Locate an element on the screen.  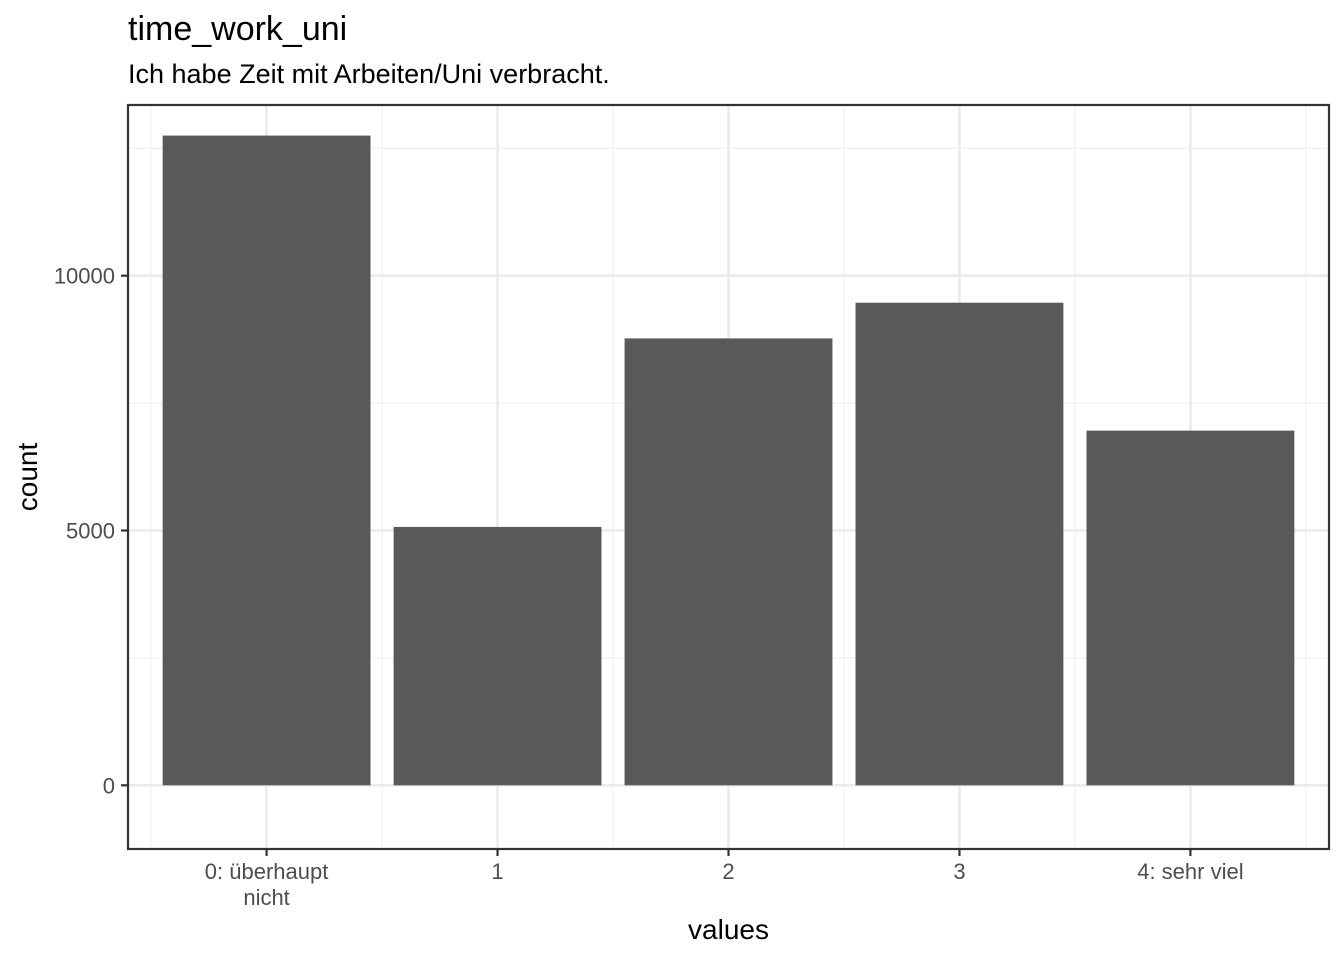
x-axis: 0: überhaupt nicht 1 2 3 4: sehr viel is located at coordinates (724, 879).